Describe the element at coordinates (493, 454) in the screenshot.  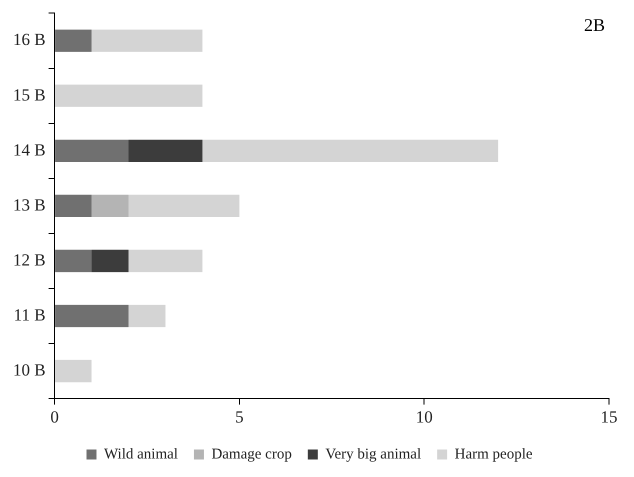
I see `legend-label: Harm people` at that location.